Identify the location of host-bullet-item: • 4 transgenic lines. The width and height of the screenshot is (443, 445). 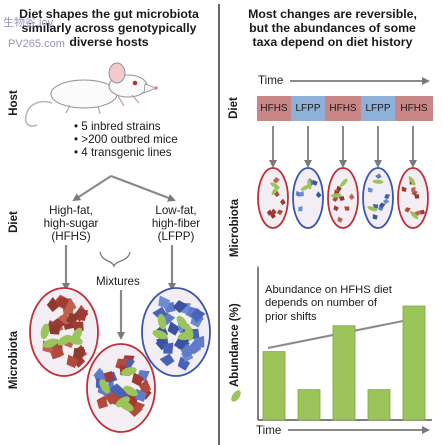
(123, 152).